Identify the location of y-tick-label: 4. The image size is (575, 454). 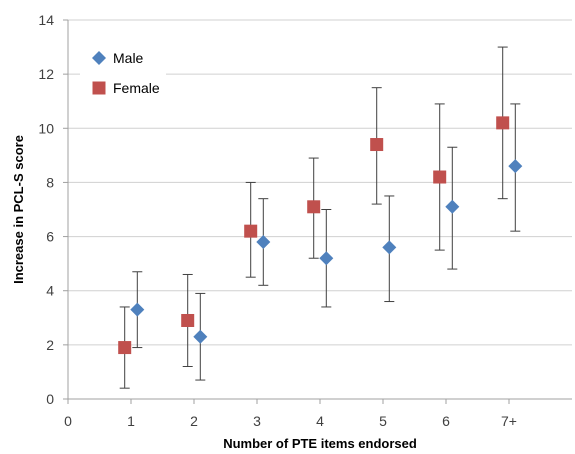
(50, 291).